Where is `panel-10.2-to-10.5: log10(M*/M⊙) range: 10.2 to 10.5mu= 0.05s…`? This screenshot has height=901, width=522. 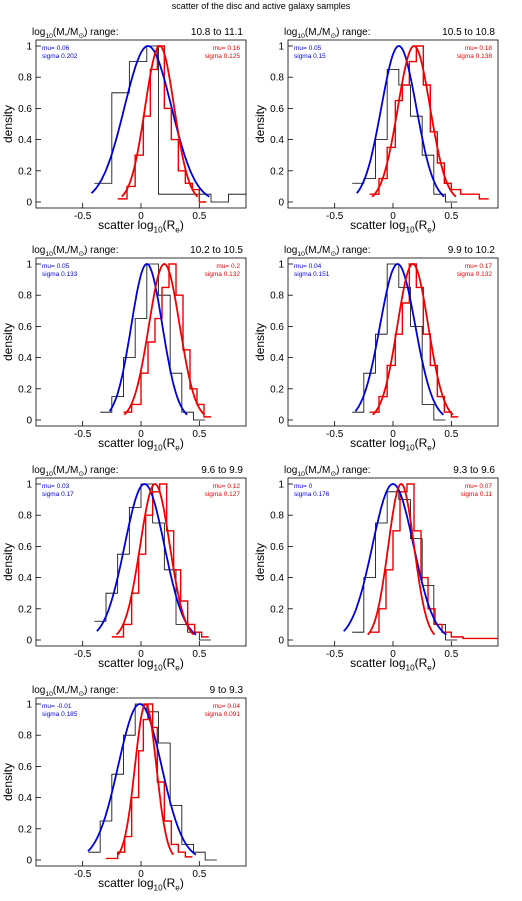
panel-10.2-to-10.5: log10(M*/M⊙) range: 10.2 to 10.5mu= 0.05s… is located at coordinates (124, 348).